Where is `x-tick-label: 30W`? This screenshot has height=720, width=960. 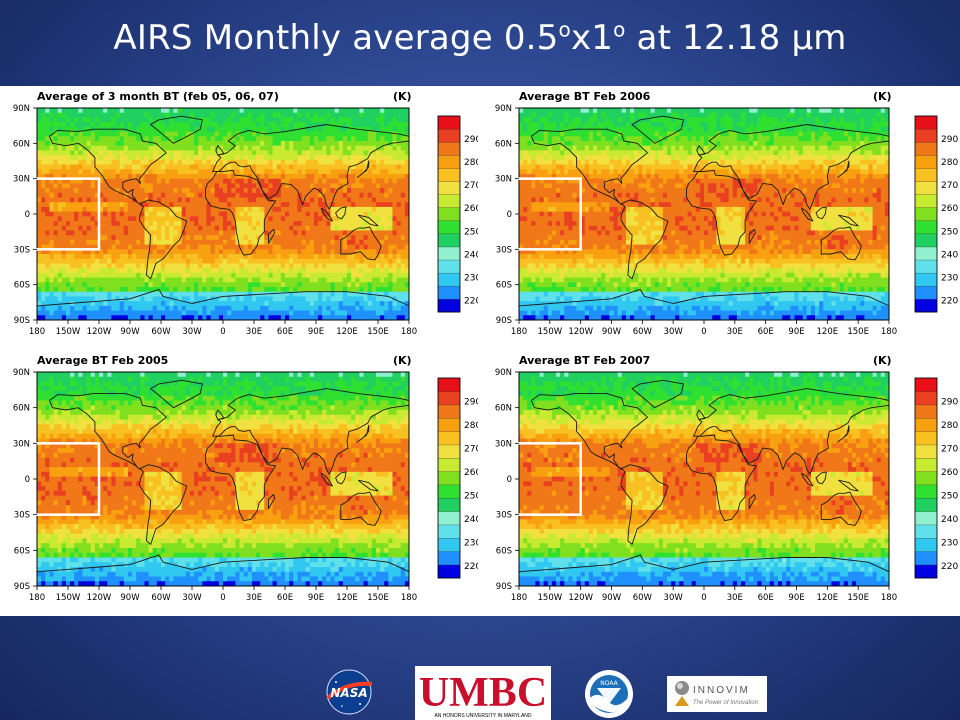
x-tick-label: 30W is located at coordinates (192, 332).